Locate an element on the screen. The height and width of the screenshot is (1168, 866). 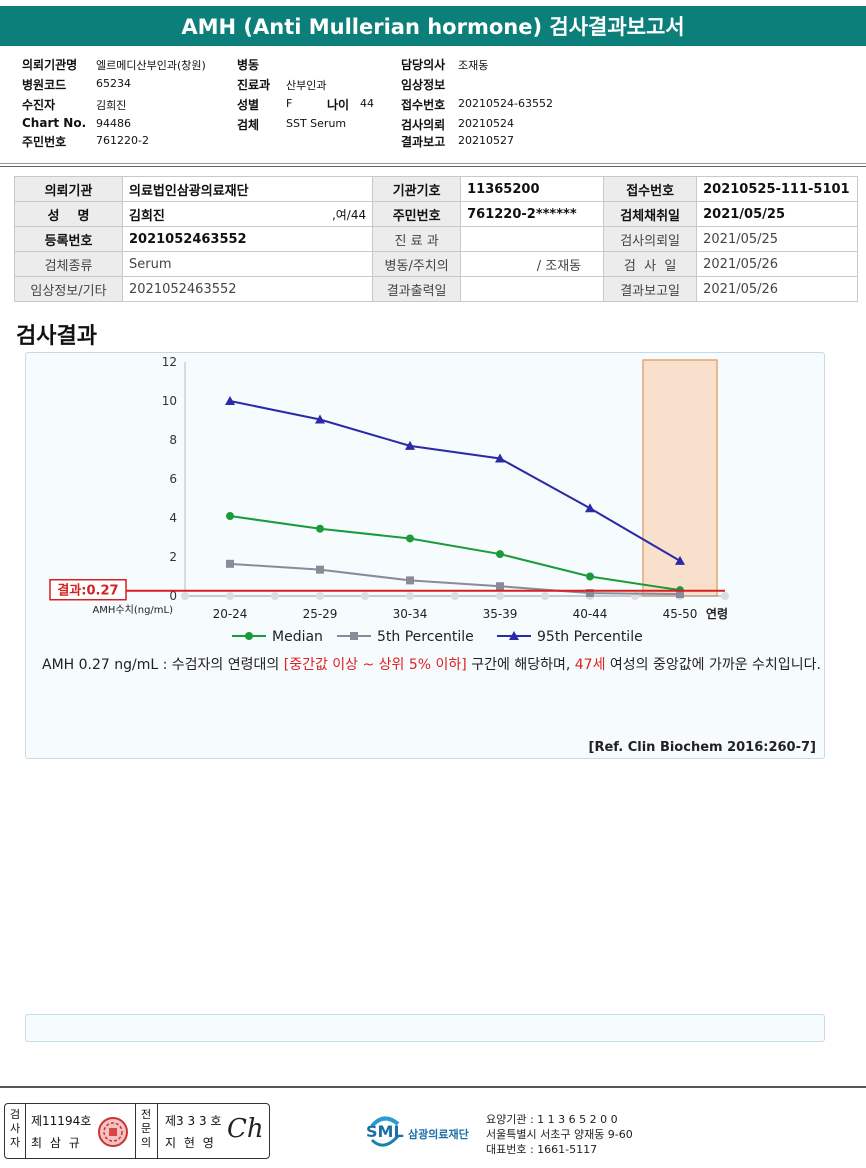
header-label: 임상정보 is located at coordinates (423, 85).